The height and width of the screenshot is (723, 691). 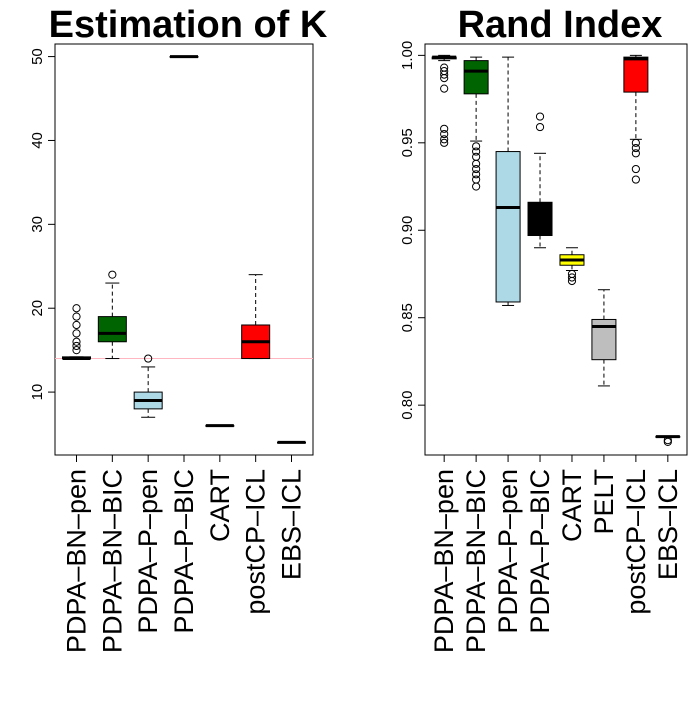 What do you see at coordinates (407, 55) in the screenshot?
I see `y-tick-label: 1.00` at bounding box center [407, 55].